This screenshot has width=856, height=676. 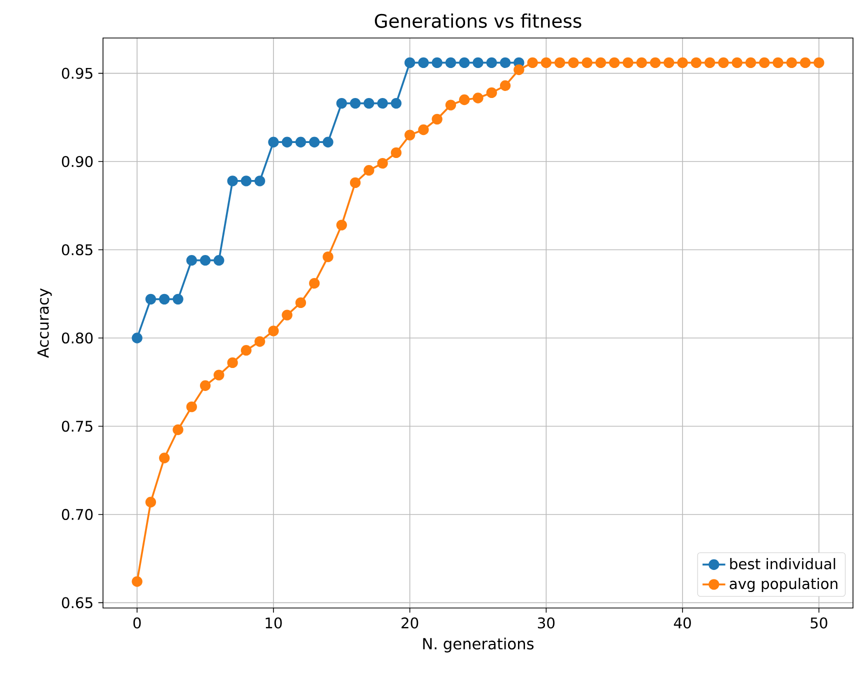 What do you see at coordinates (77, 514) in the screenshot?
I see `y-tick-label: 0.70` at bounding box center [77, 514].